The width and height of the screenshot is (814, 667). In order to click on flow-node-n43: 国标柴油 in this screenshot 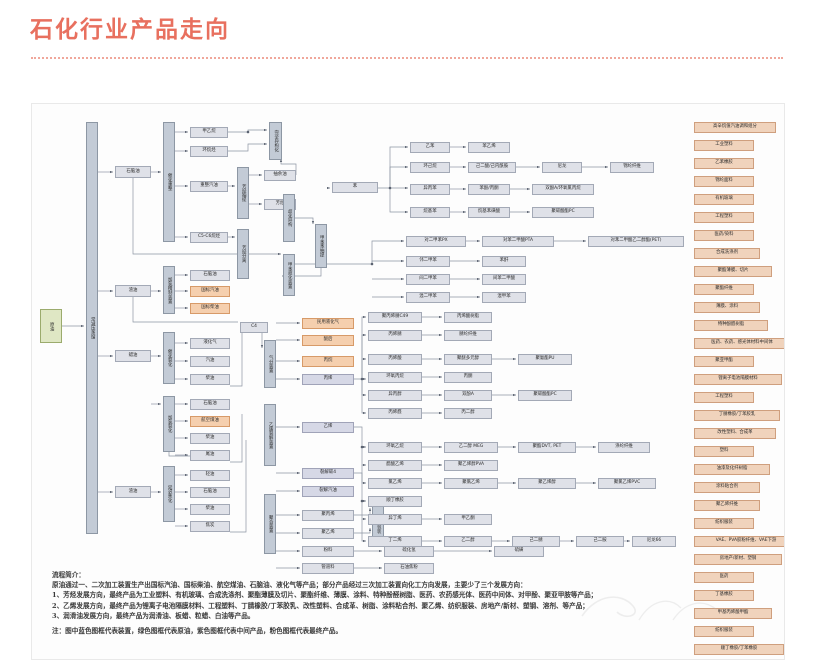, I will do `click(210, 308)`.